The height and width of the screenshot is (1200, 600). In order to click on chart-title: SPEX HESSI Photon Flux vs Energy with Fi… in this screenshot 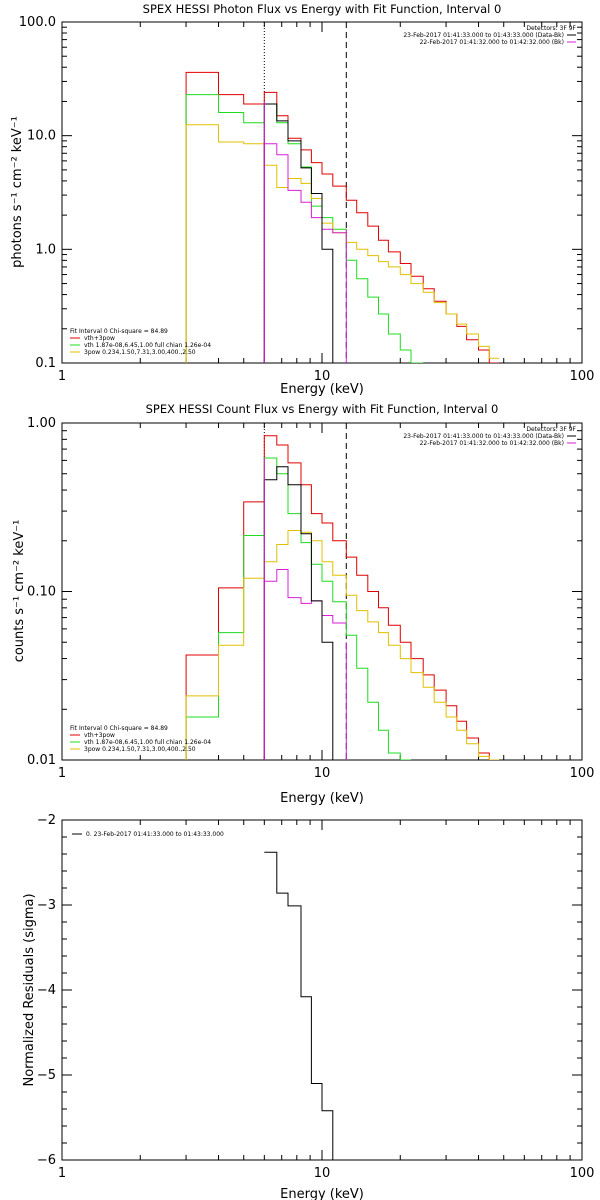, I will do `click(322, 9)`.